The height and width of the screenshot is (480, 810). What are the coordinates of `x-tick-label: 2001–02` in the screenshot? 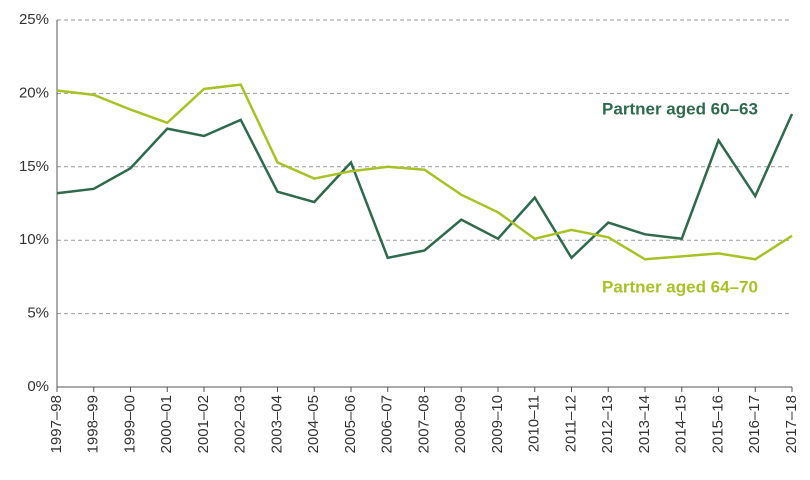 It's located at (203, 424).